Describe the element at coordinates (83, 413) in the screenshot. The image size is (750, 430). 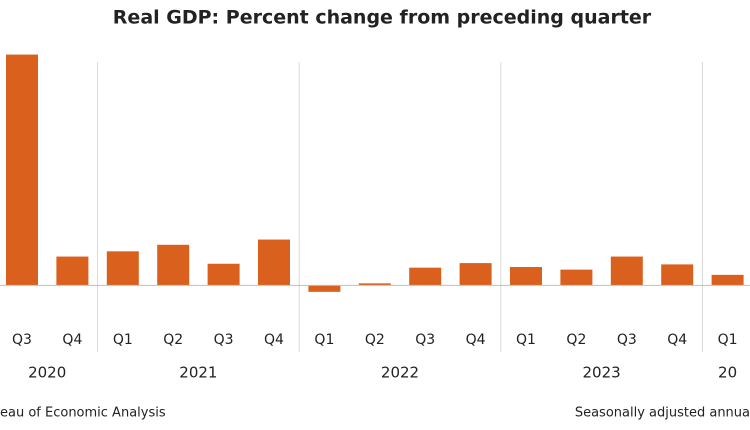
I see `source-note: eau of Economic Analysis` at that location.